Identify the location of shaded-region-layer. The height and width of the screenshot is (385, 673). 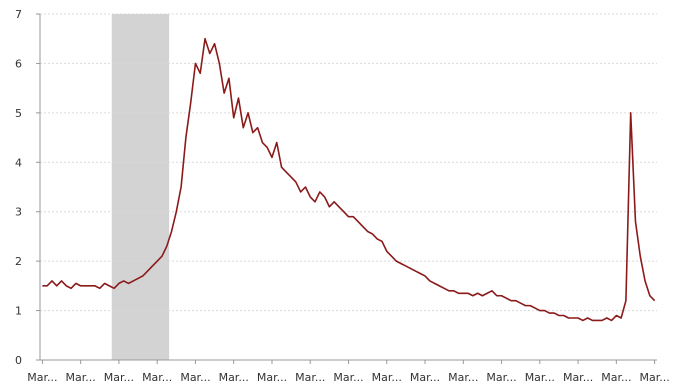
(140, 187).